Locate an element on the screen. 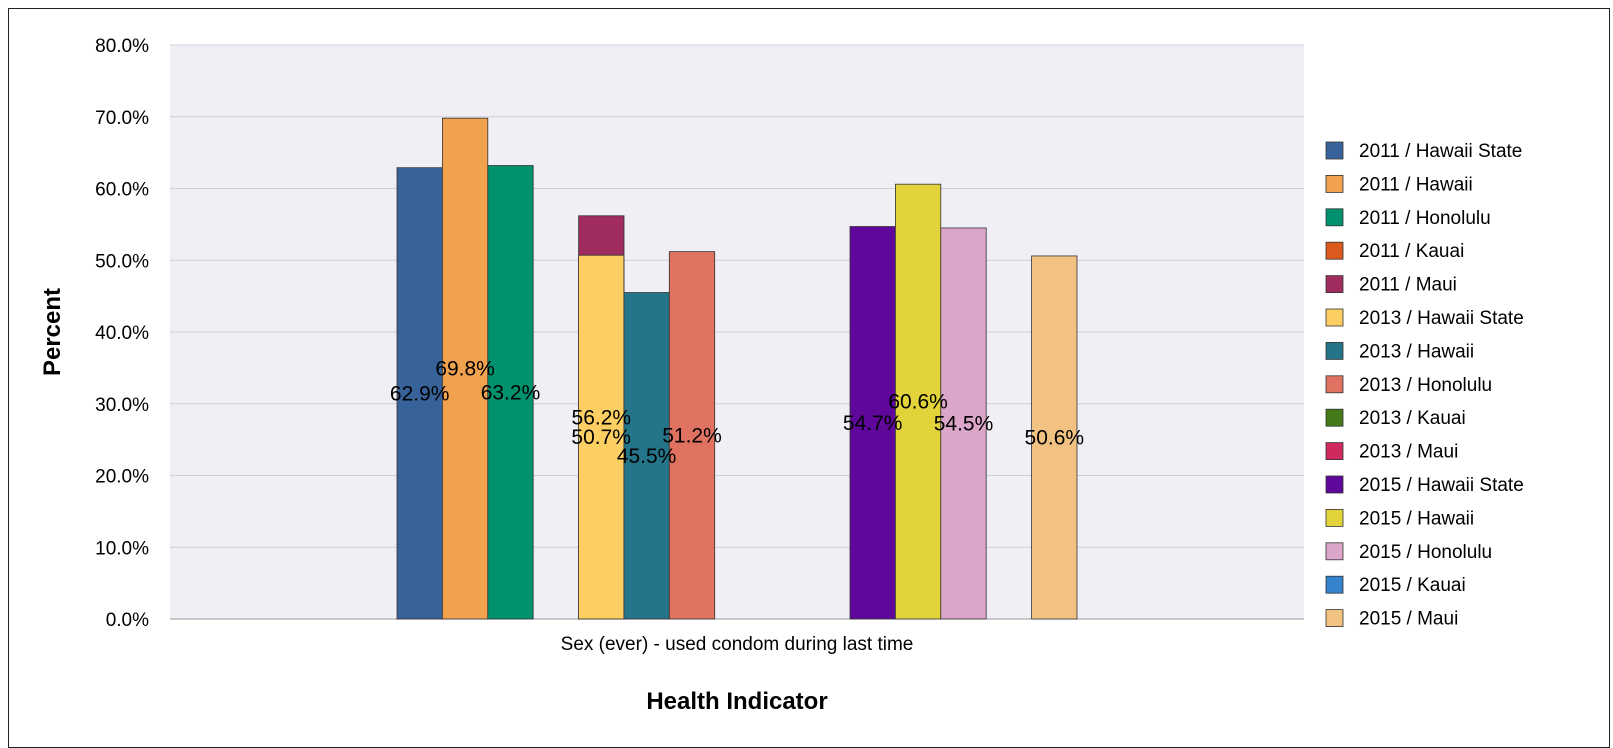 This screenshot has height=748, width=1613. x-axis-title: Health Indicator is located at coordinates (736, 701).